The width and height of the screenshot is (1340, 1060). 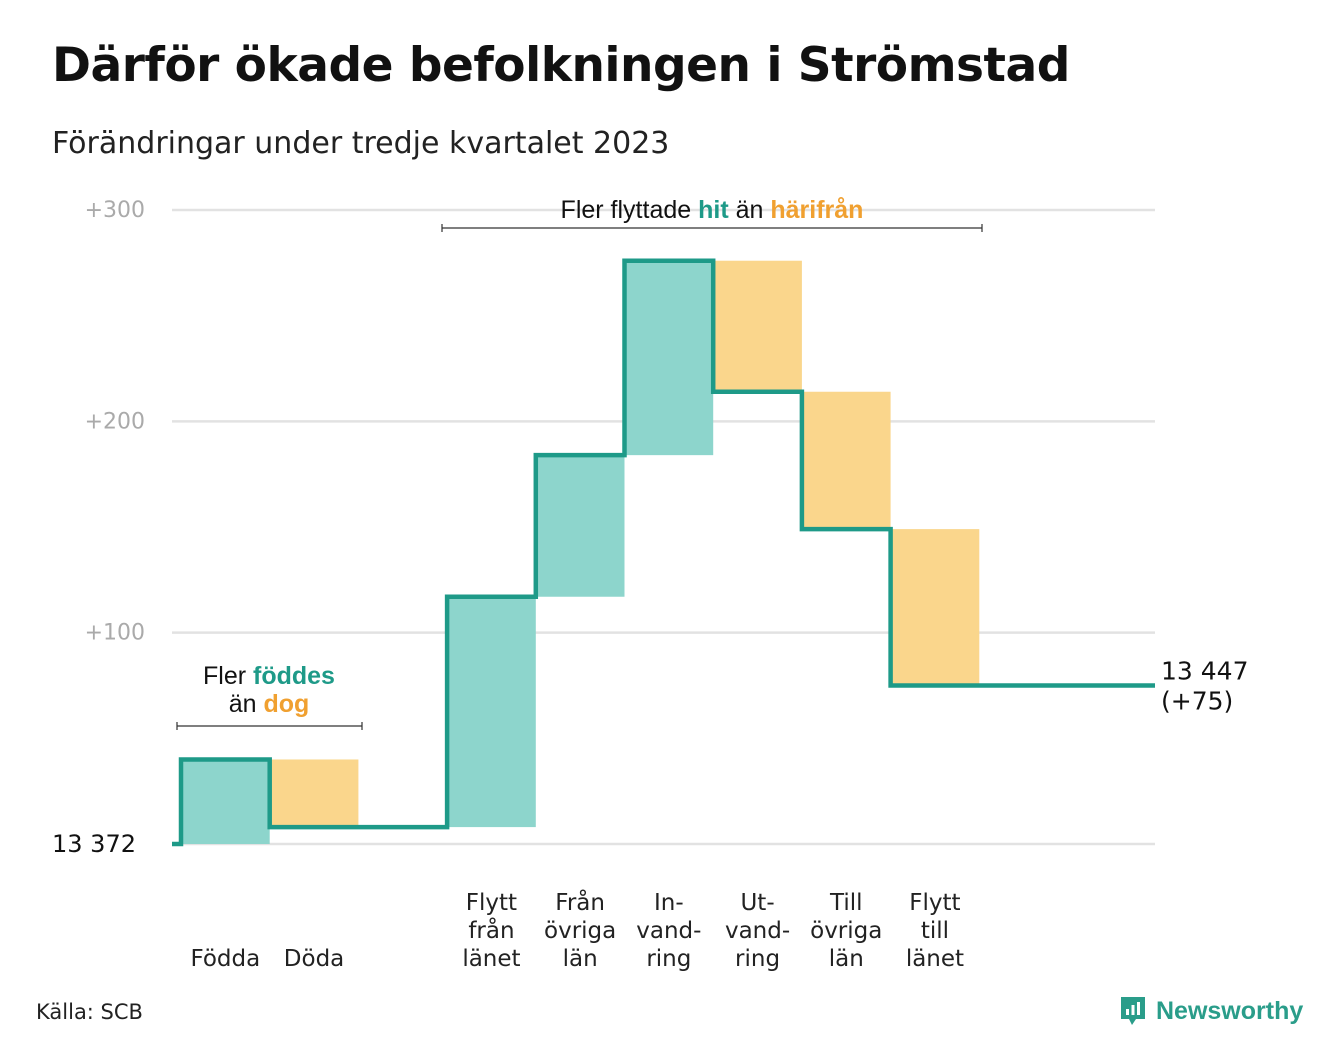 What do you see at coordinates (286, 704) in the screenshot?
I see `annotation-births-orange: dog` at bounding box center [286, 704].